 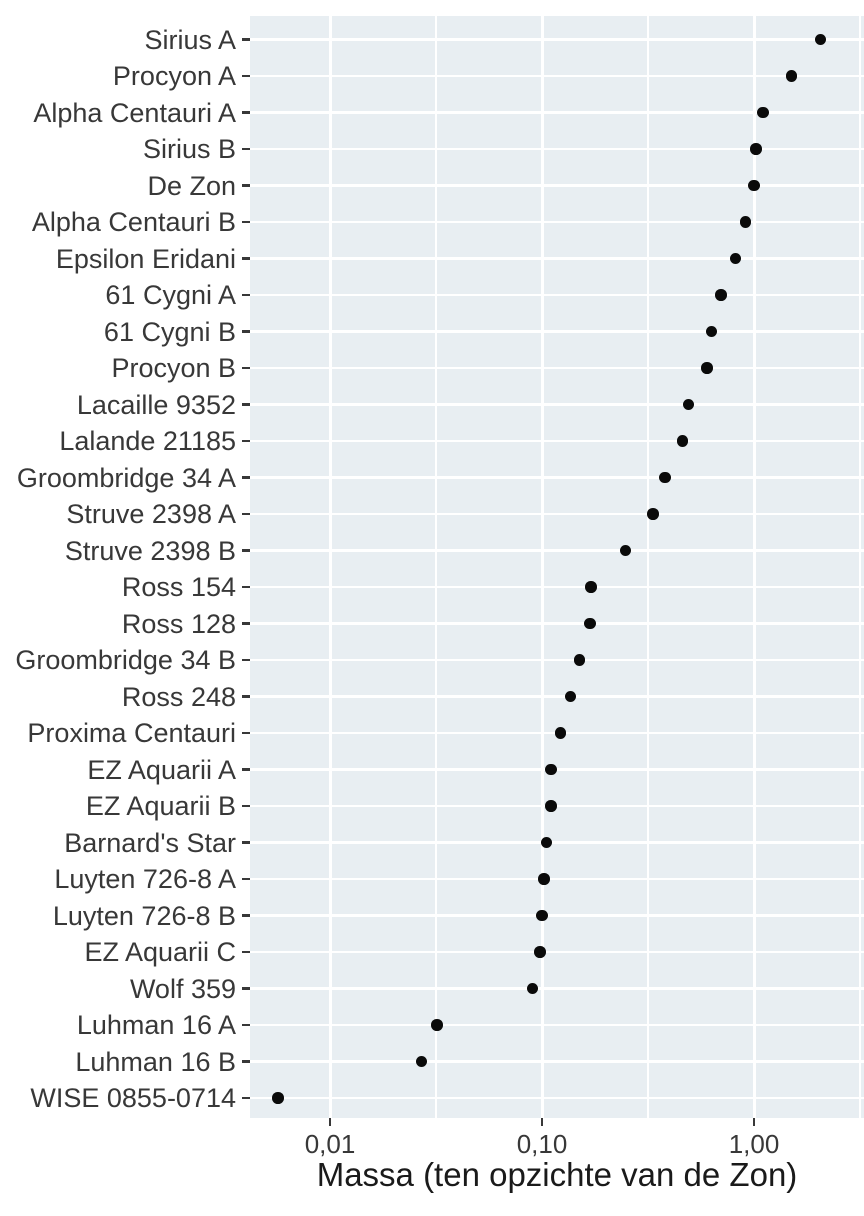 I want to click on y-axis-label: Lacaille 9352, so click(x=156, y=404).